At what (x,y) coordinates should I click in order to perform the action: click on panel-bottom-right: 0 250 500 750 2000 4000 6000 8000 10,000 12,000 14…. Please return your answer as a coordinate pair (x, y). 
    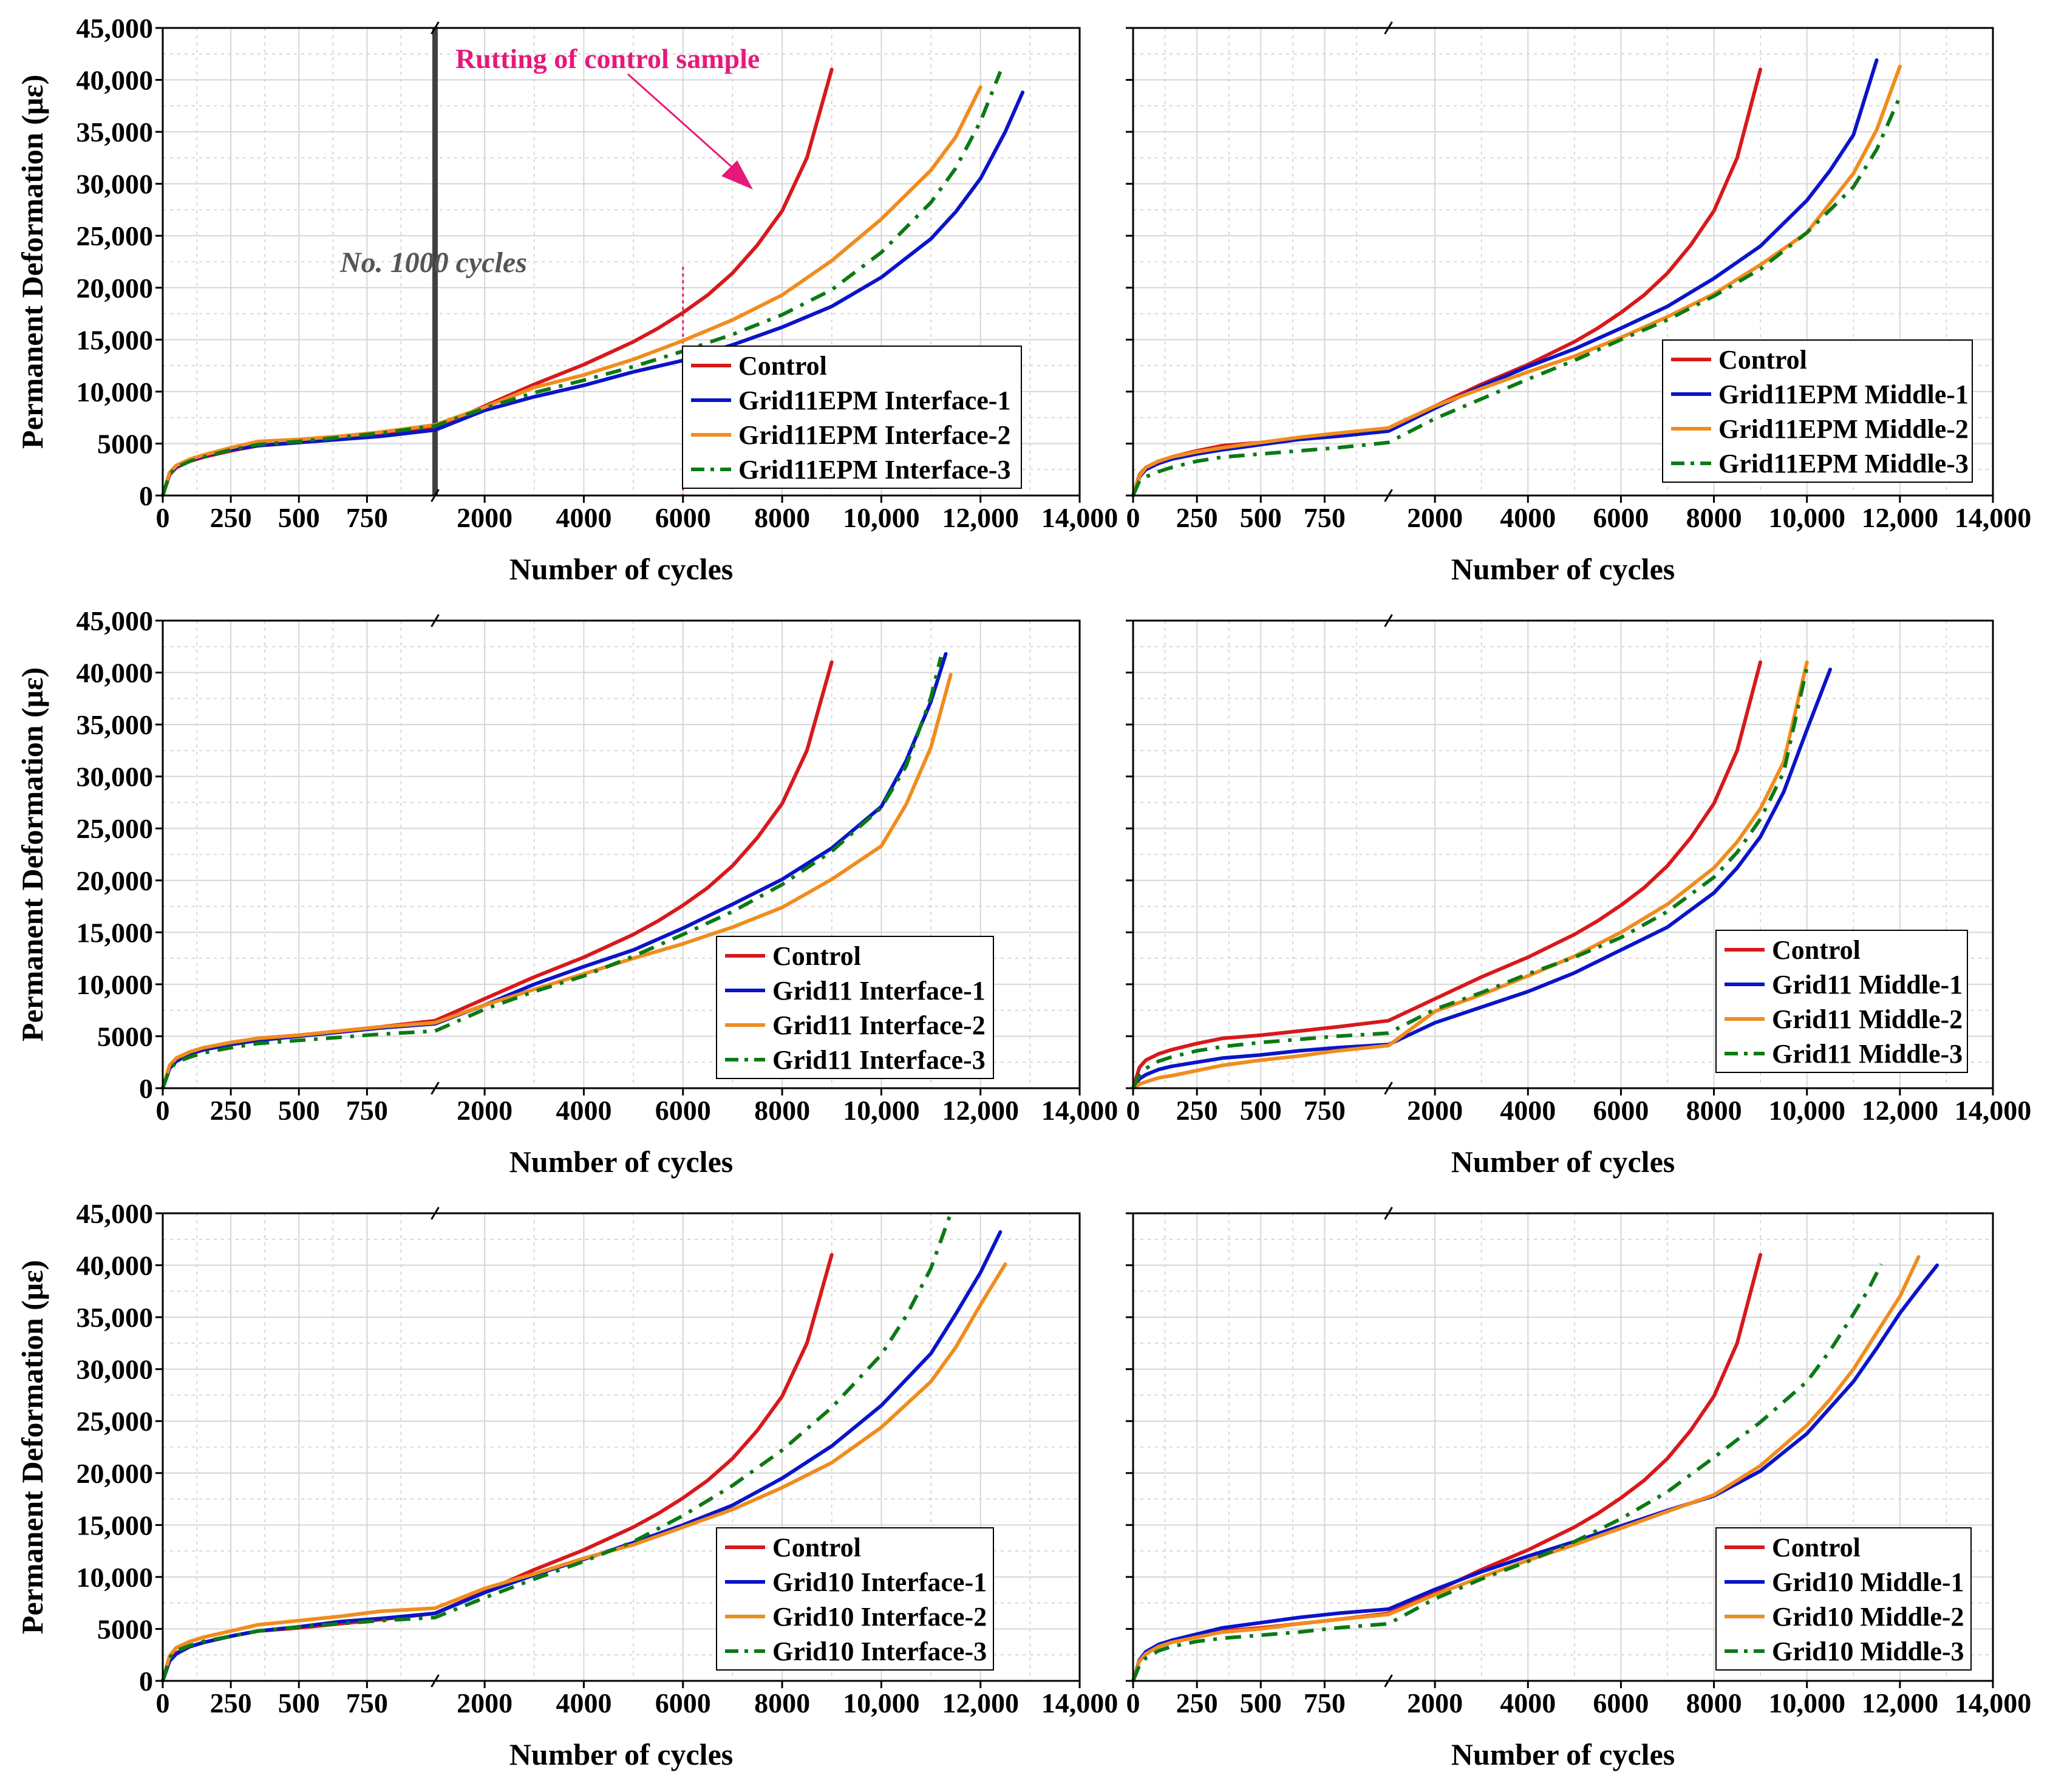
    Looking at the image, I should click on (1578, 1489).